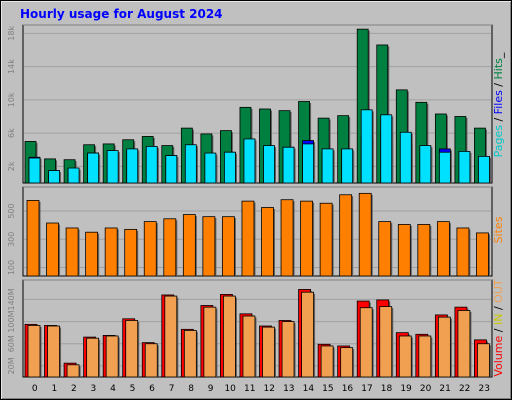 Image resolution: width=512 pixels, height=400 pixels. Describe the element at coordinates (11, 365) in the screenshot. I see `y-tick-label: 20M` at that location.